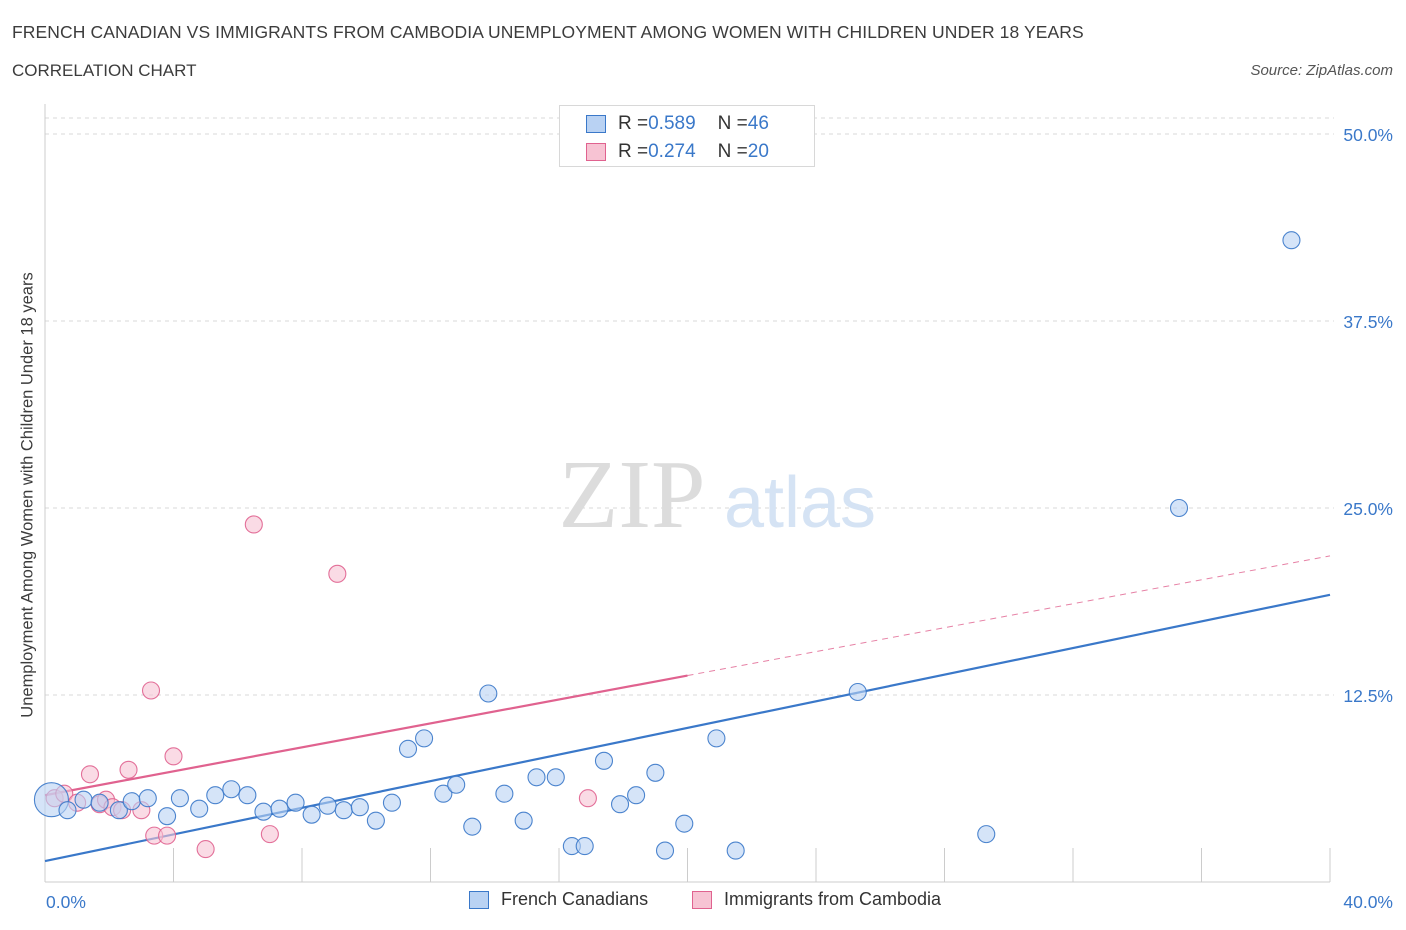  I want to click on y-tick-label: 37.5%, so click(1368, 322).